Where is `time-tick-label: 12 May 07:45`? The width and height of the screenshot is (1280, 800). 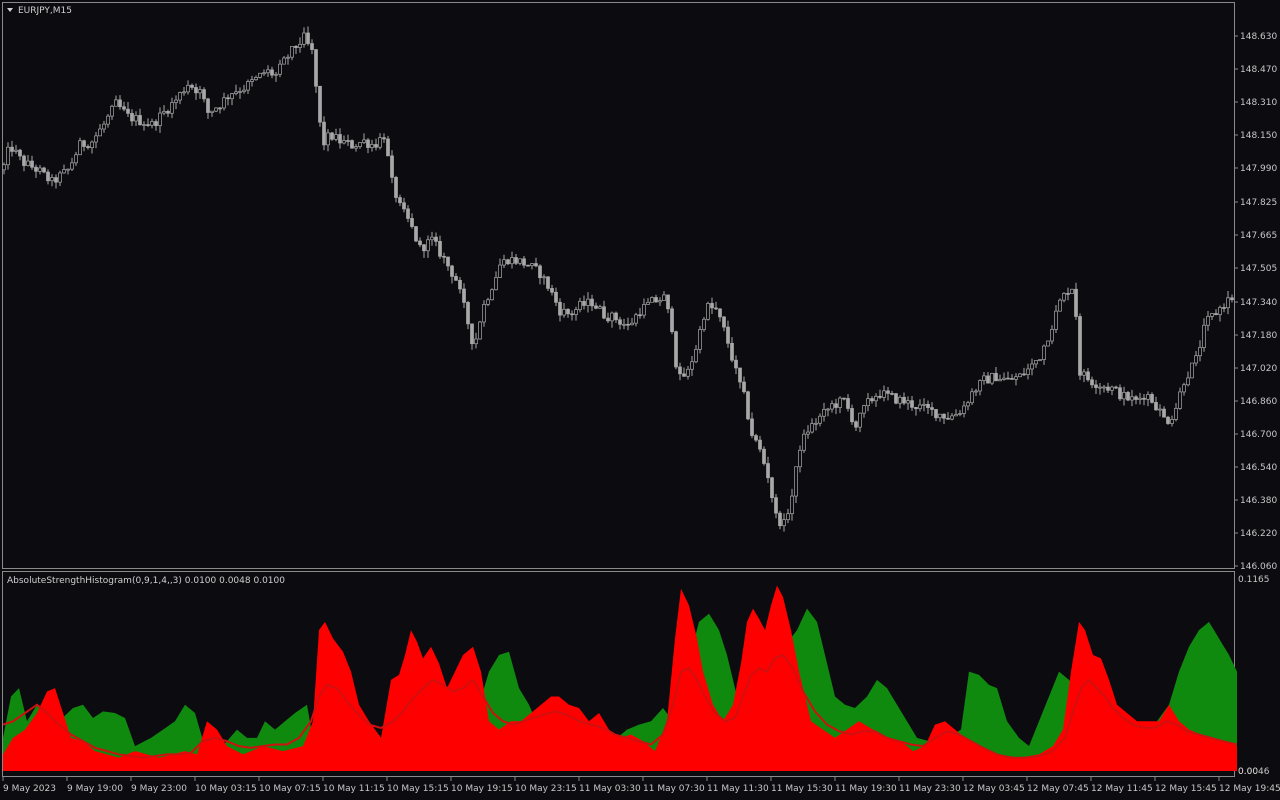 time-tick-label: 12 May 07:45 is located at coordinates (1058, 789).